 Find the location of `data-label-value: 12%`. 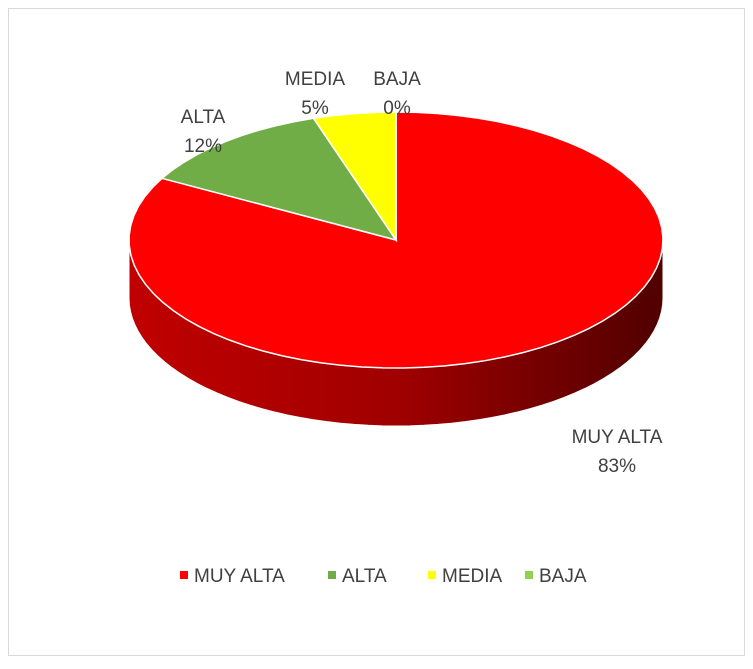

data-label-value: 12% is located at coordinates (203, 146).